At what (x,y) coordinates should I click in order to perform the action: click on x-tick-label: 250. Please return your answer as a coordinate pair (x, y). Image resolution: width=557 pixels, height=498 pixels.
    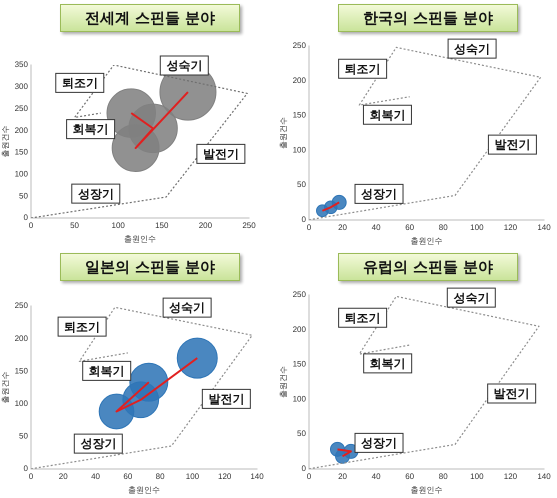
    Looking at the image, I should click on (249, 225).